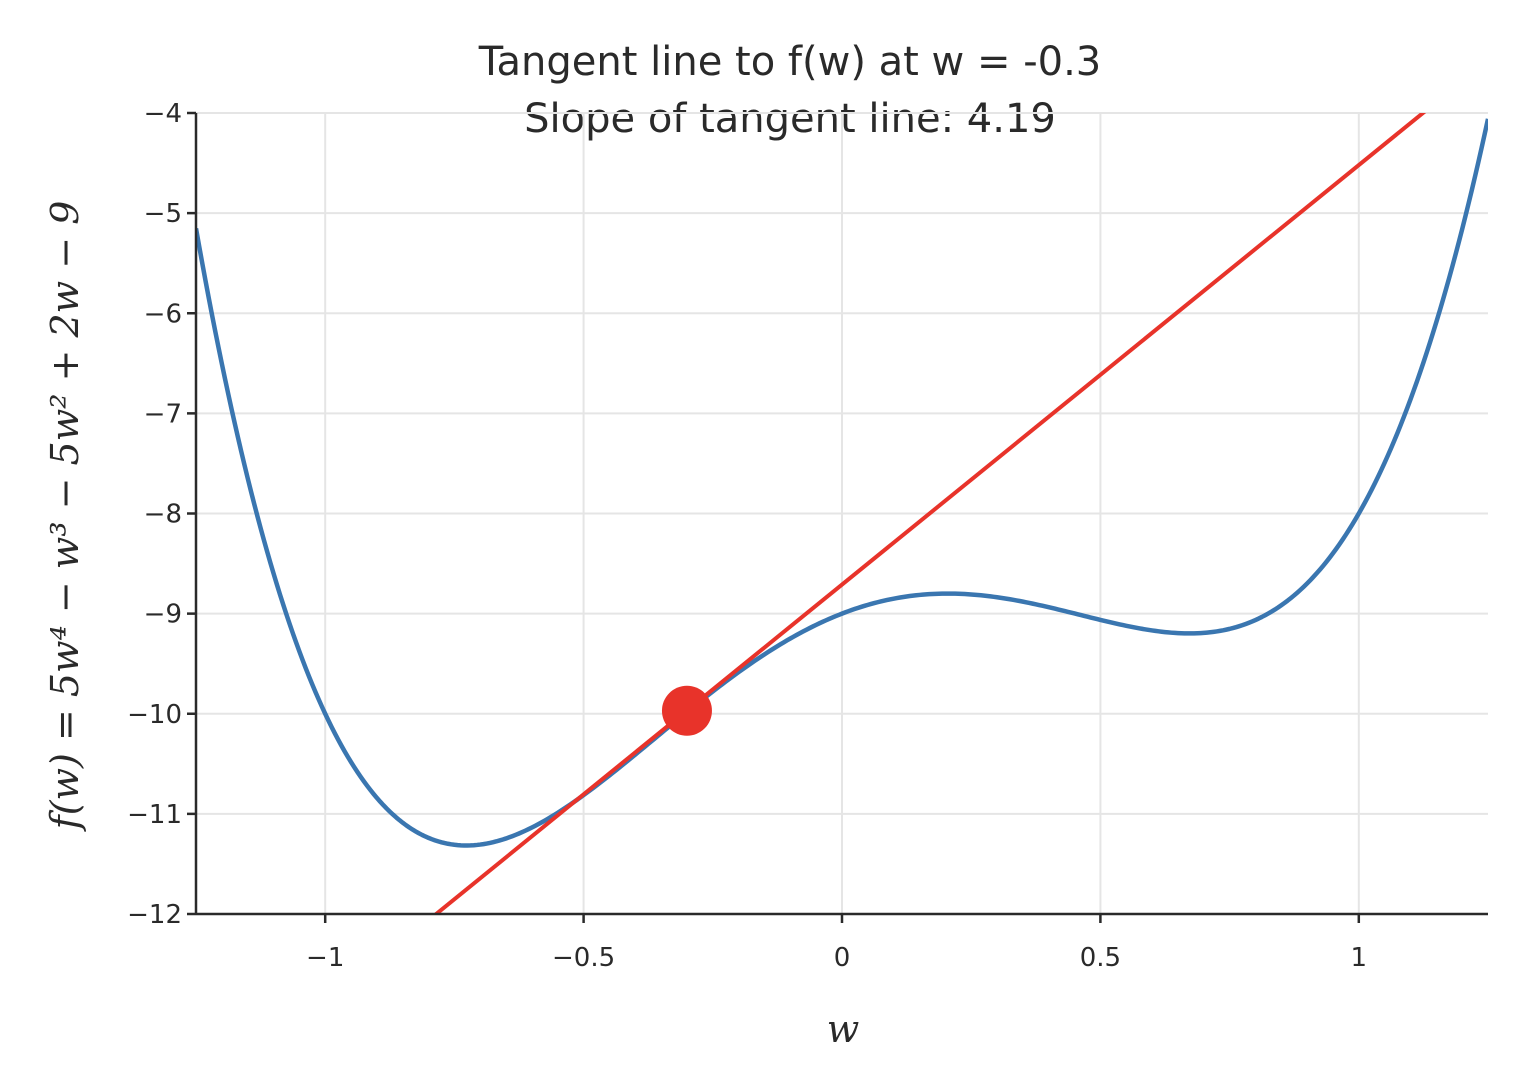  Describe the element at coordinates (65, 517) in the screenshot. I see `y-axis-label: f(w) = 5w⁴ − w³ − 5w² + 2w − 9` at that location.